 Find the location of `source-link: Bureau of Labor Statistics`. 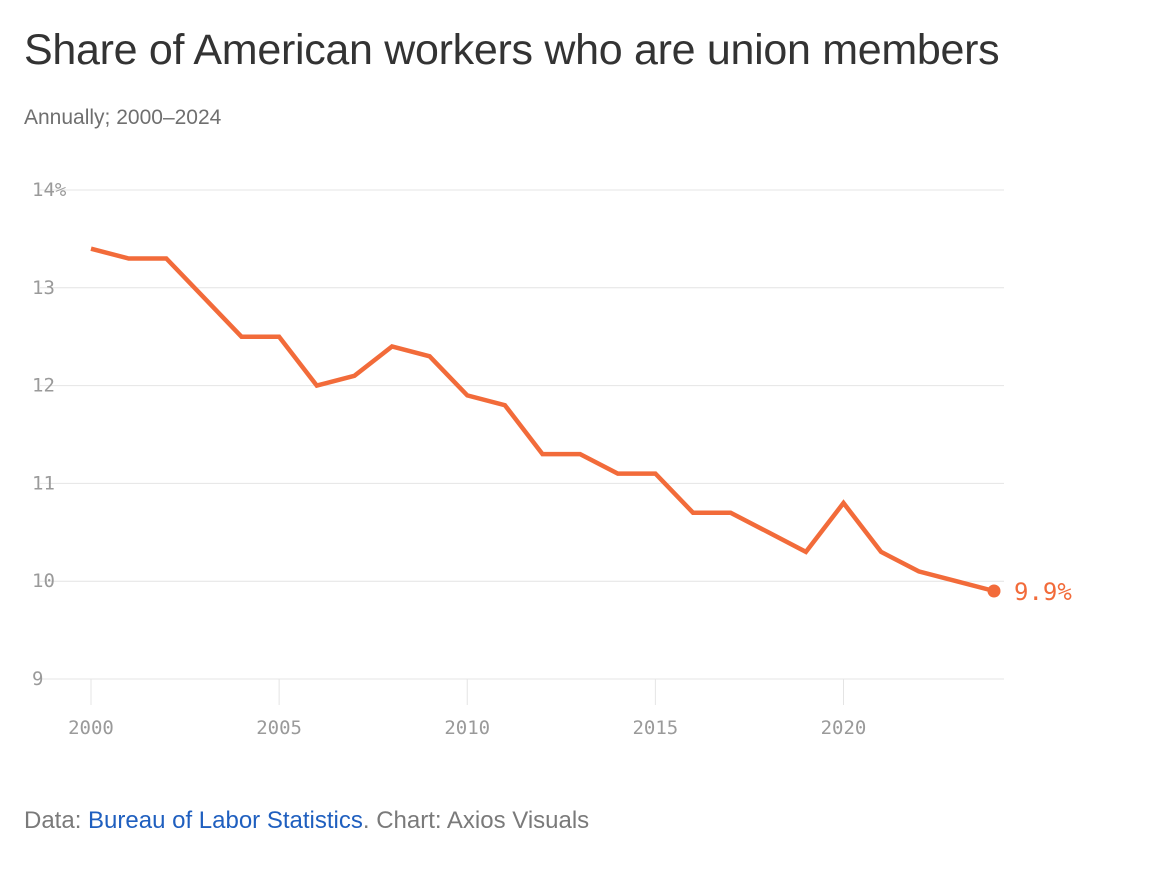

source-link: Bureau of Labor Statistics is located at coordinates (225, 820).